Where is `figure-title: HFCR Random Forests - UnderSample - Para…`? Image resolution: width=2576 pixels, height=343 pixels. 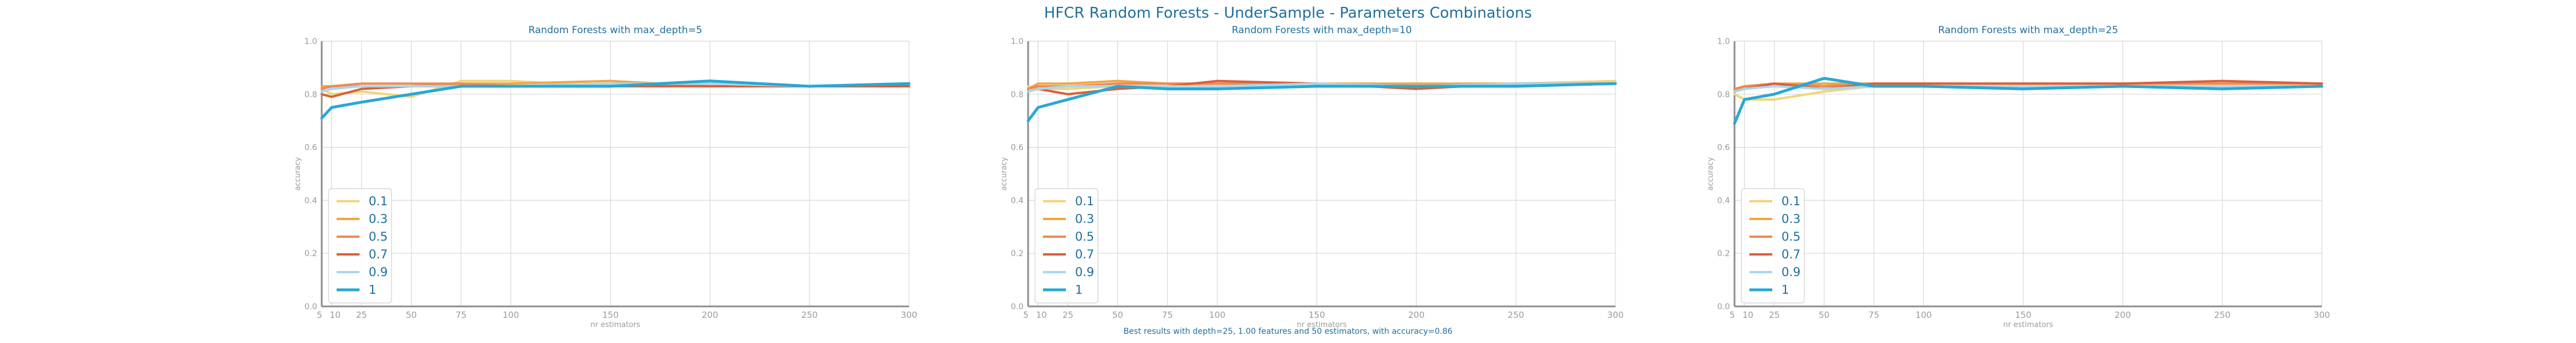
figure-title: HFCR Random Forests - UnderSample - Para… is located at coordinates (1288, 13).